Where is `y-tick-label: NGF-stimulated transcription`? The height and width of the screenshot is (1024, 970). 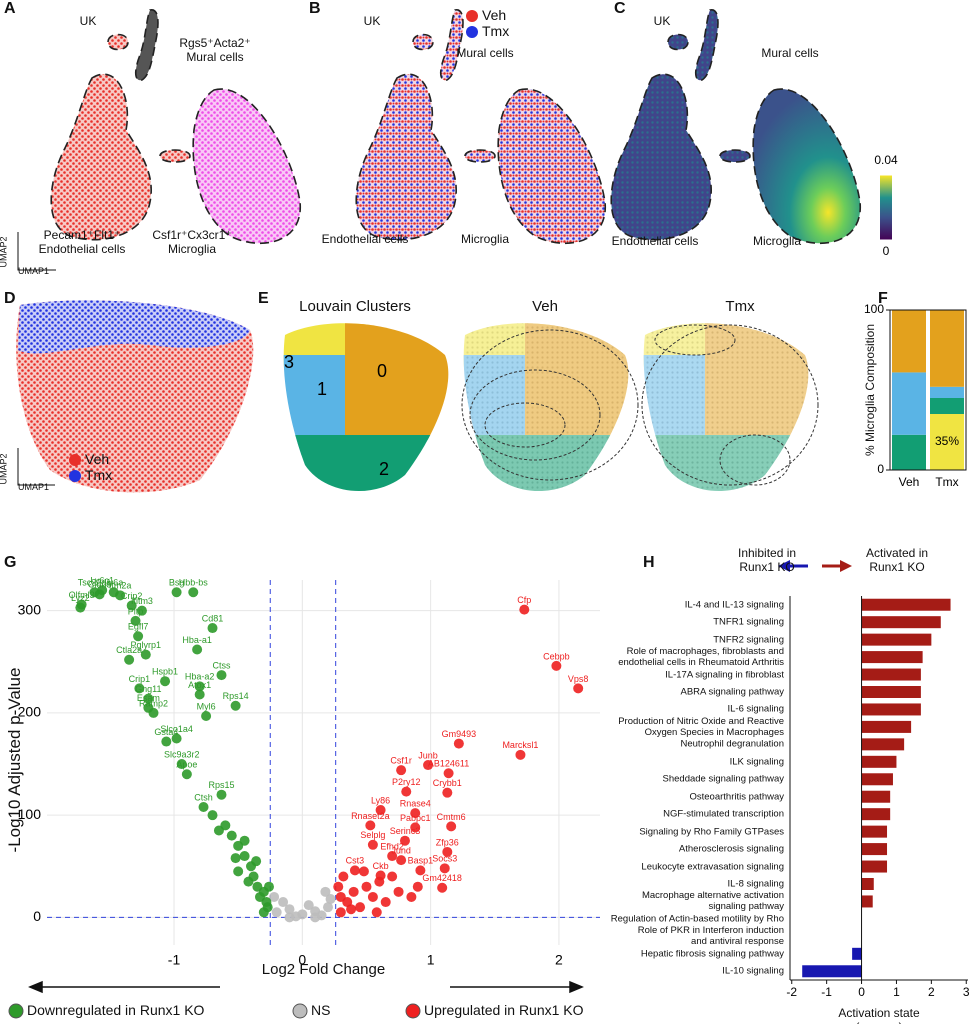
y-tick-label: NGF-stimulated transcription is located at coordinates (723, 814).